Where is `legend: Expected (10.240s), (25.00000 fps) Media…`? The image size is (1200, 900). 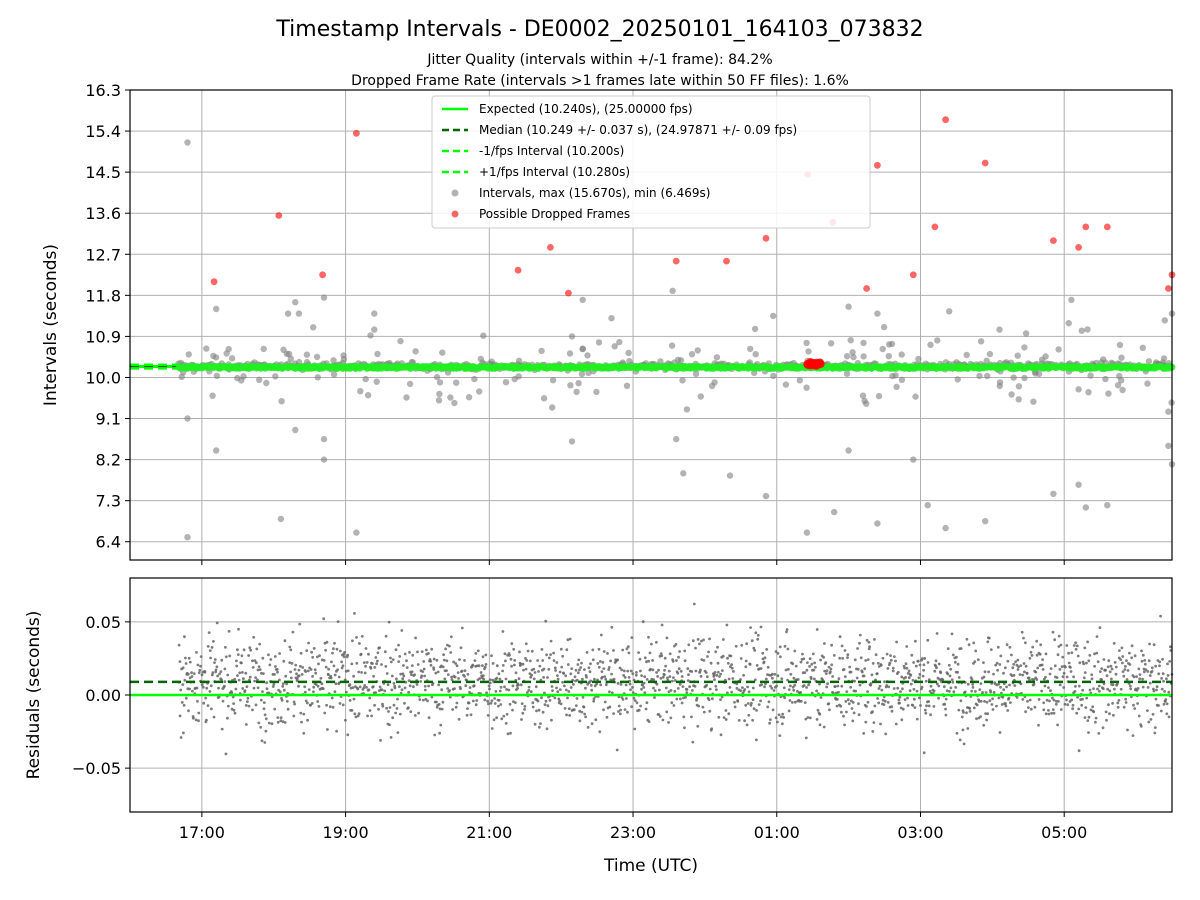
legend: Expected (10.240s), (25.00000 fps) Media… is located at coordinates (651, 162).